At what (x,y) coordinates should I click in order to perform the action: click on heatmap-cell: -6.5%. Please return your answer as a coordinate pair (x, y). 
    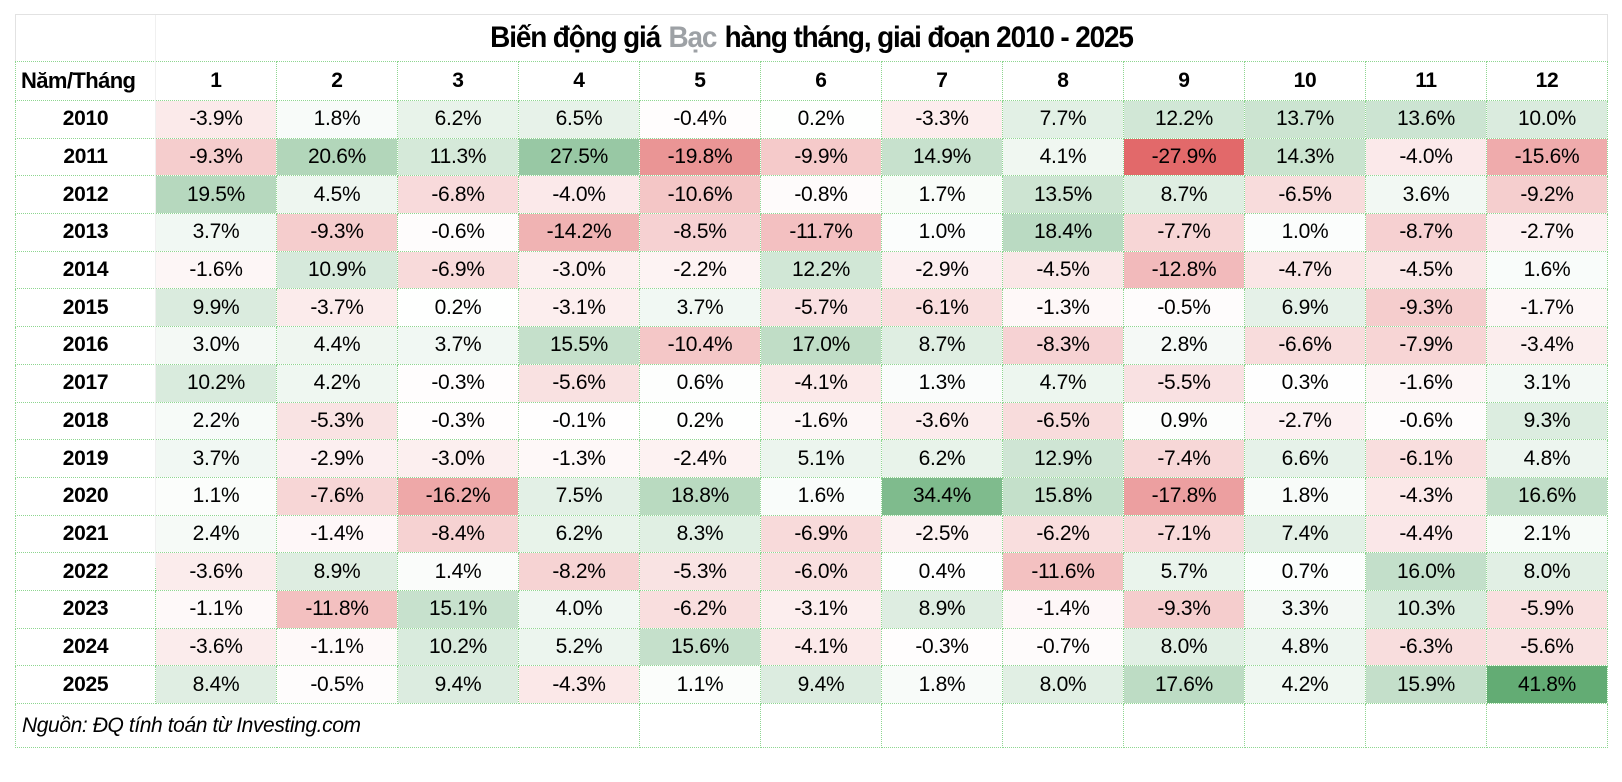
    Looking at the image, I should click on (1305, 195).